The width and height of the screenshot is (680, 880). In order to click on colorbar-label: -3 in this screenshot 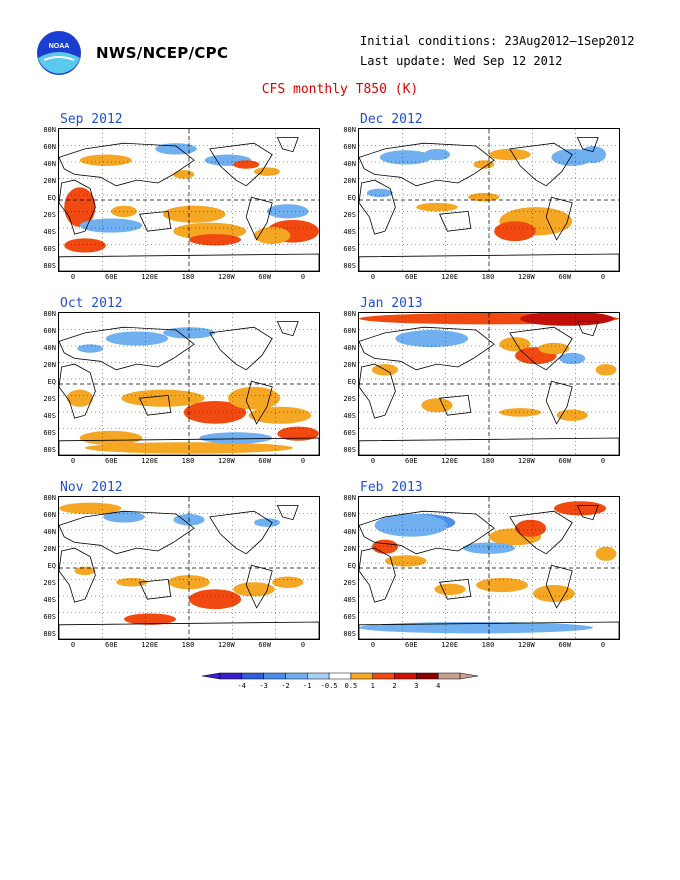, I will do `click(263, 686)`.